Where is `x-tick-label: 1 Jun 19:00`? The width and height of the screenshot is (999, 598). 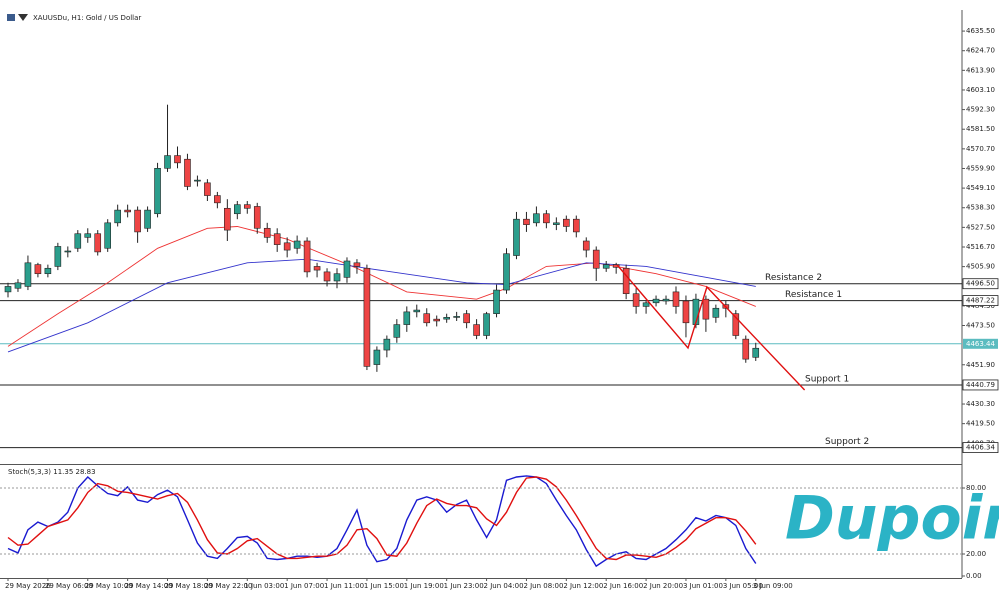 x-tick-label: 1 Jun 19:00 is located at coordinates (424, 586).